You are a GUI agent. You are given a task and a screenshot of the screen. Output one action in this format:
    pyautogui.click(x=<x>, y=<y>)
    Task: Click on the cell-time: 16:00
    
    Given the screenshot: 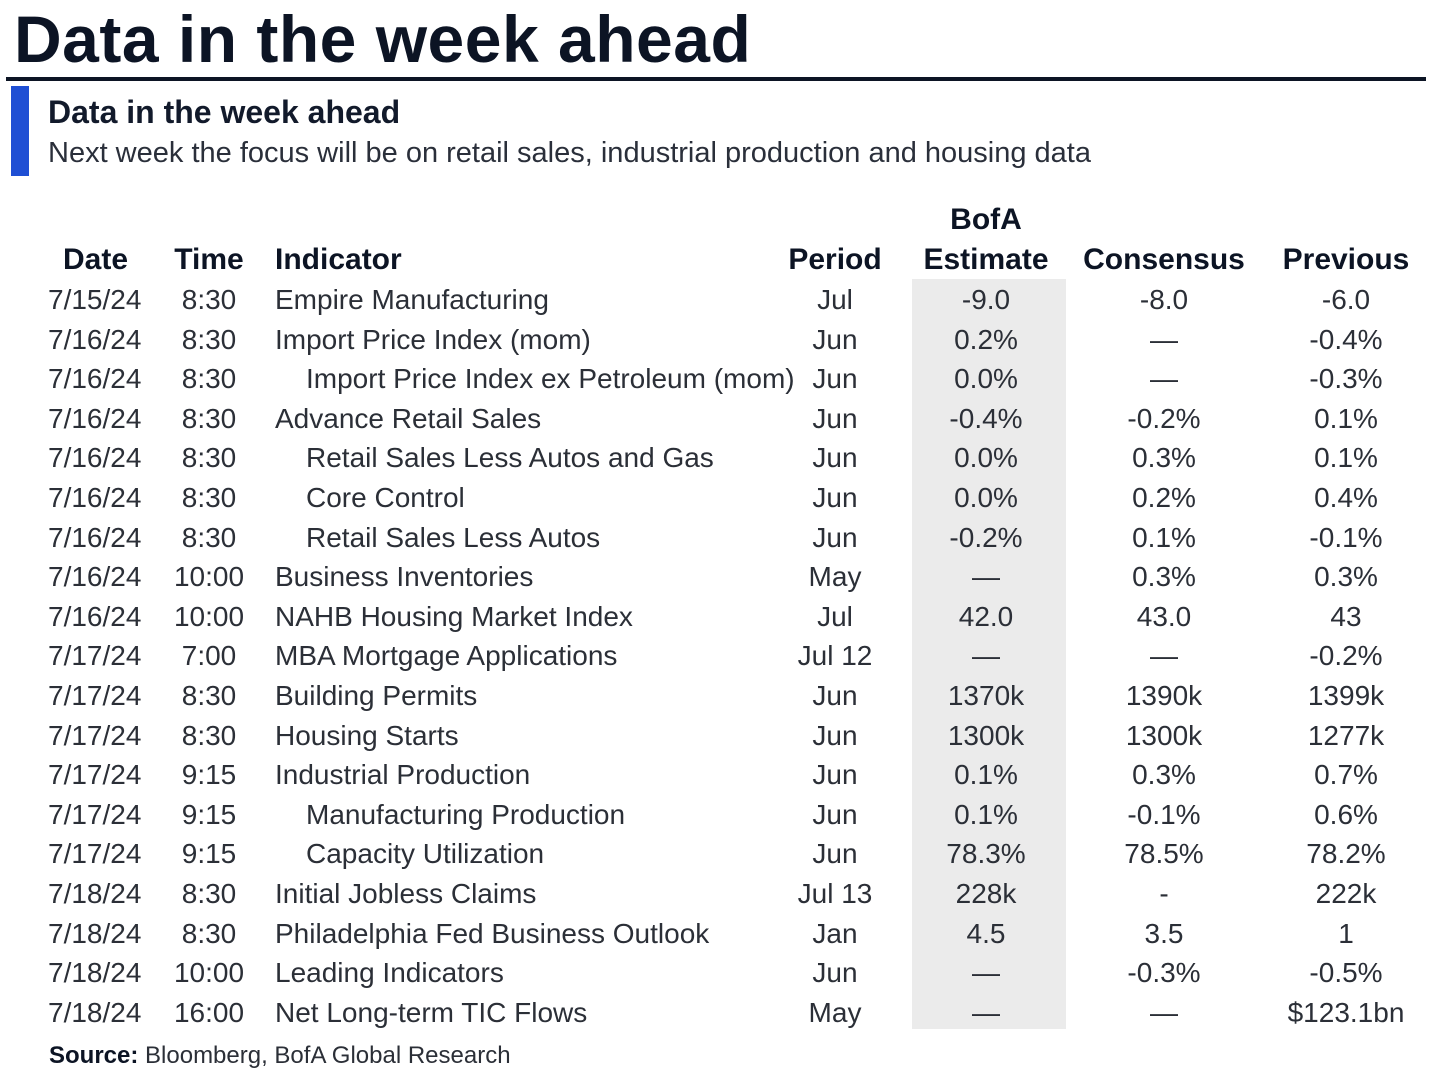 What is the action you would take?
    pyautogui.click(x=209, y=1012)
    